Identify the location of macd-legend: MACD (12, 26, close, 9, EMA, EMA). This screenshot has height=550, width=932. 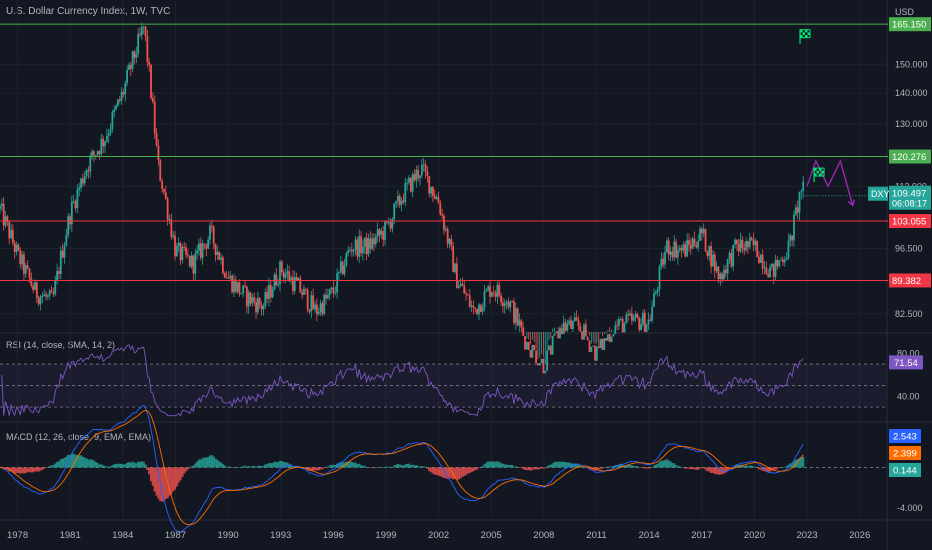
(79, 437).